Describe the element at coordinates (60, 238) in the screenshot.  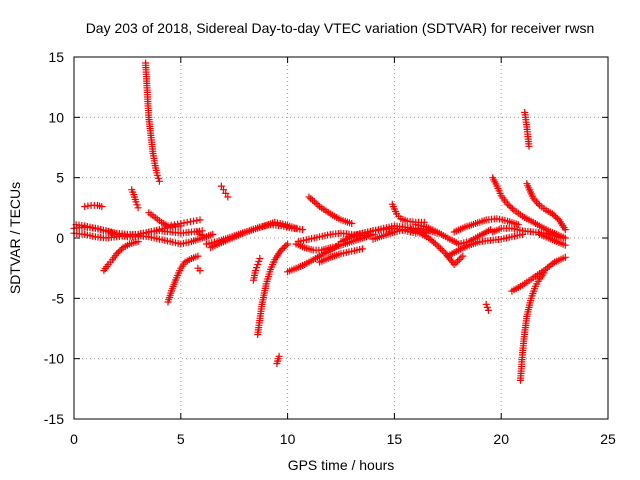
I see `y-tick-label: 0` at that location.